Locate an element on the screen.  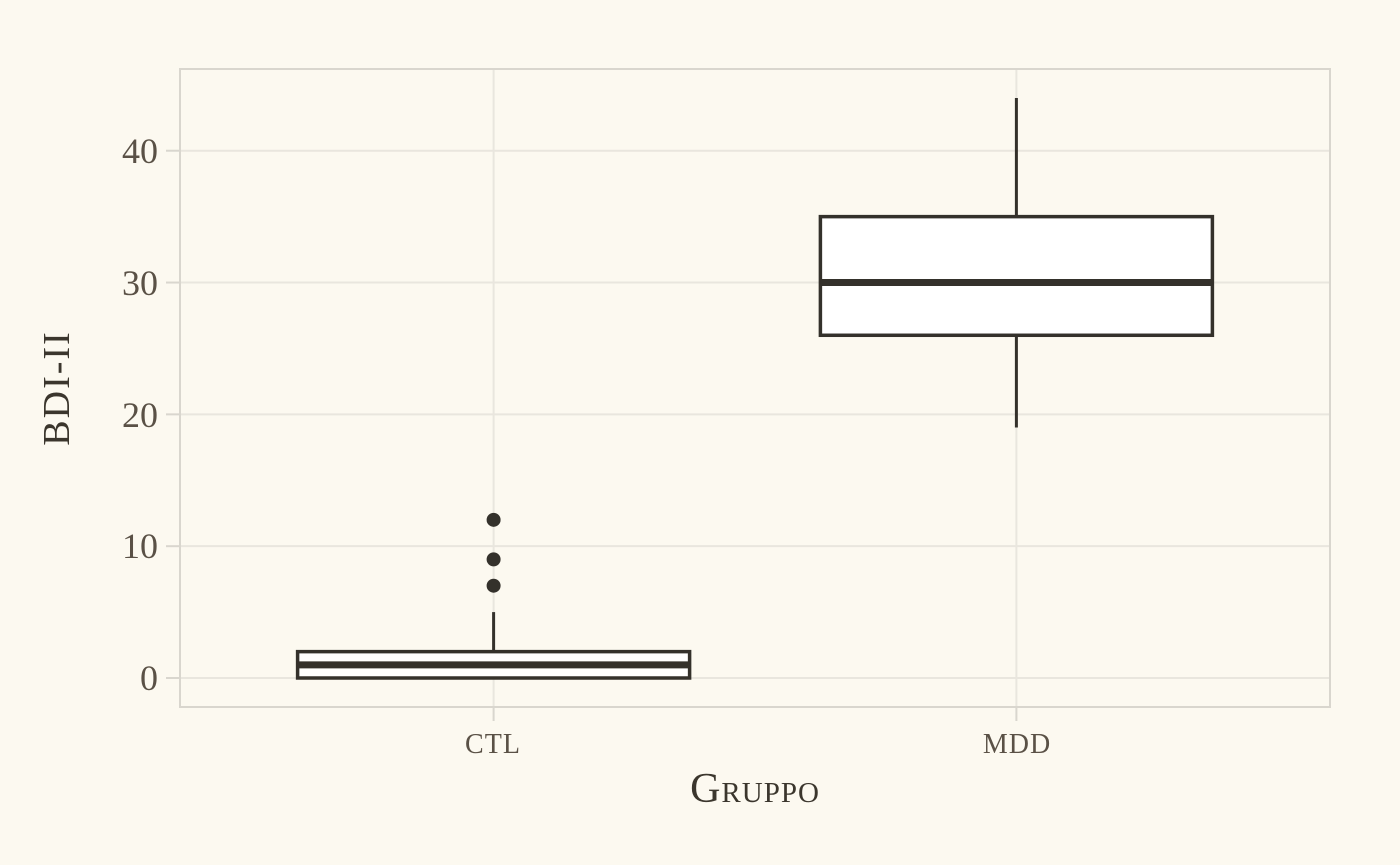
y-tick-label-0: 0 is located at coordinates (149, 678).